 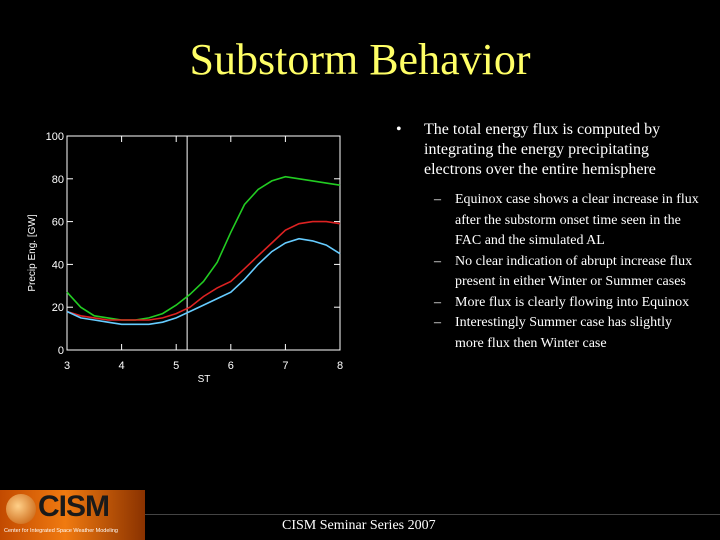 What do you see at coordinates (285, 366) in the screenshot?
I see `x-tick-label: 7` at bounding box center [285, 366].